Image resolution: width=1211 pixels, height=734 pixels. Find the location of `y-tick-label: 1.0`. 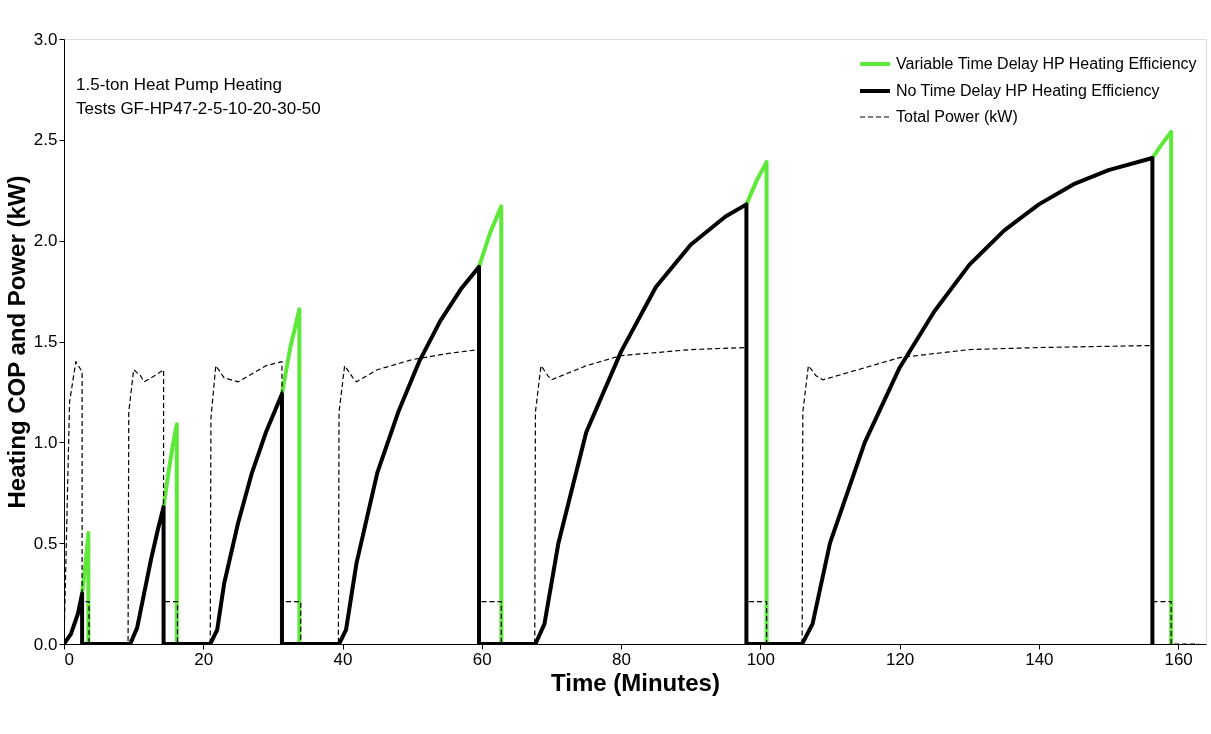

y-tick-label: 1.0 is located at coordinates (45, 442).